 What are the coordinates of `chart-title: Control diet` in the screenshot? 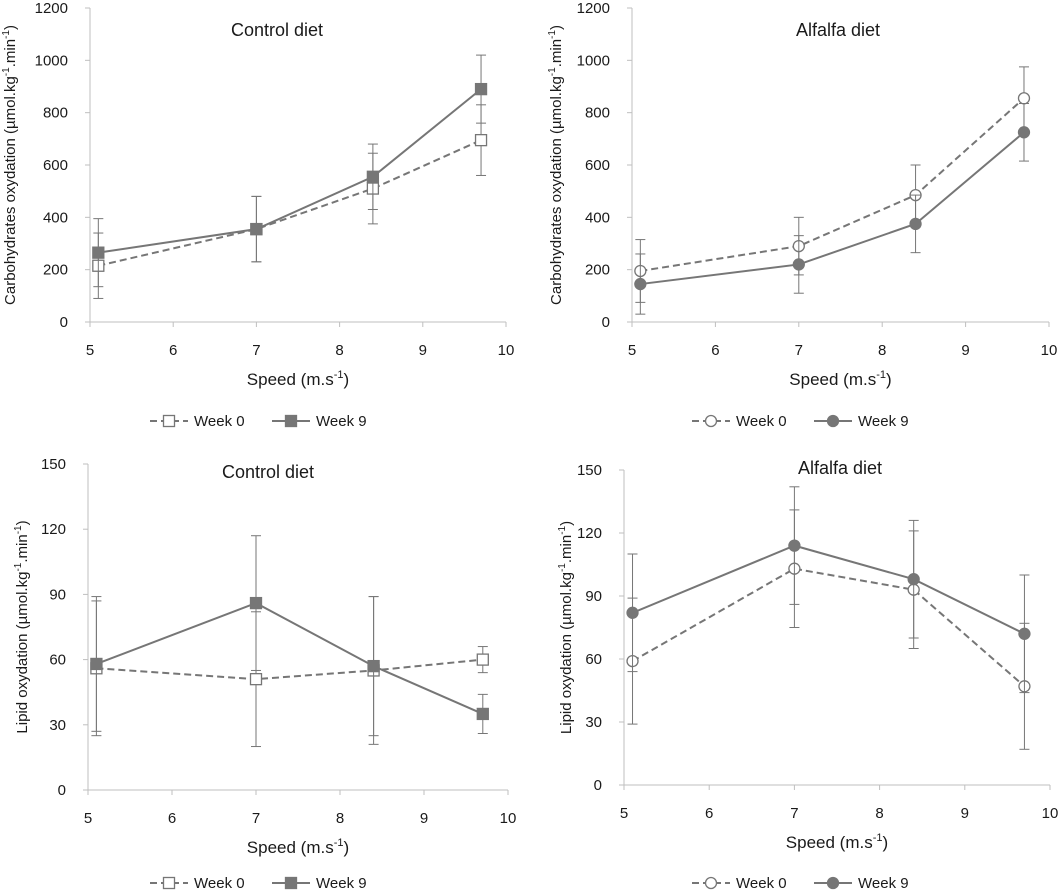 It's located at (277, 30).